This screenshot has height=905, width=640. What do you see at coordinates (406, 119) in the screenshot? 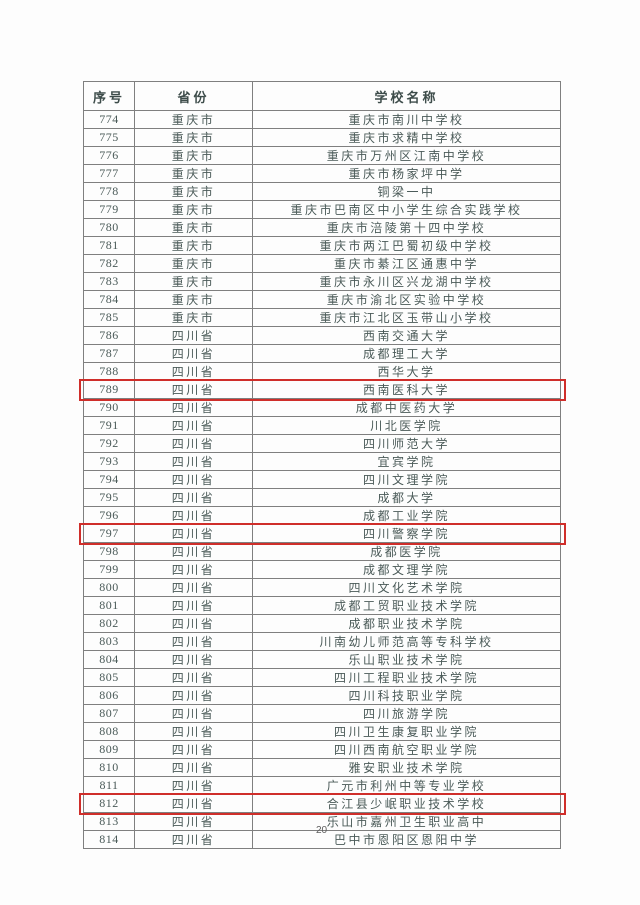
I see `row-school-name: 重庆市南川中学校` at bounding box center [406, 119].